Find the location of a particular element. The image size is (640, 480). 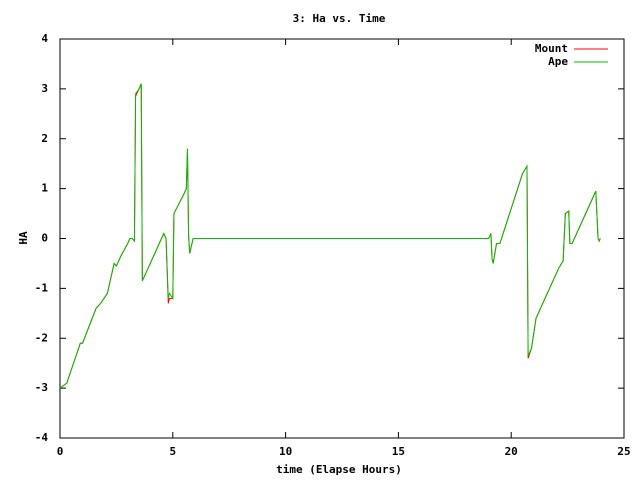

y-axis-label: HA is located at coordinates (23, 238).